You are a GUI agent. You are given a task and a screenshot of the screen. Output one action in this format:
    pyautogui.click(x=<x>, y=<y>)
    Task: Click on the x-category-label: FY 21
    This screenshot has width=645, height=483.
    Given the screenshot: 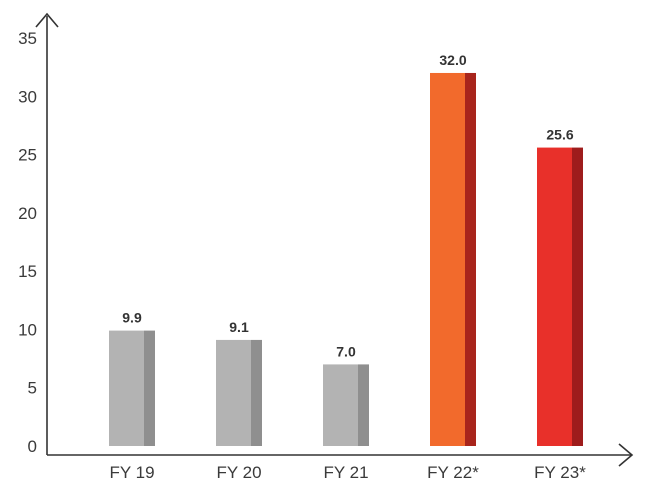 What is the action you would take?
    pyautogui.click(x=345, y=472)
    